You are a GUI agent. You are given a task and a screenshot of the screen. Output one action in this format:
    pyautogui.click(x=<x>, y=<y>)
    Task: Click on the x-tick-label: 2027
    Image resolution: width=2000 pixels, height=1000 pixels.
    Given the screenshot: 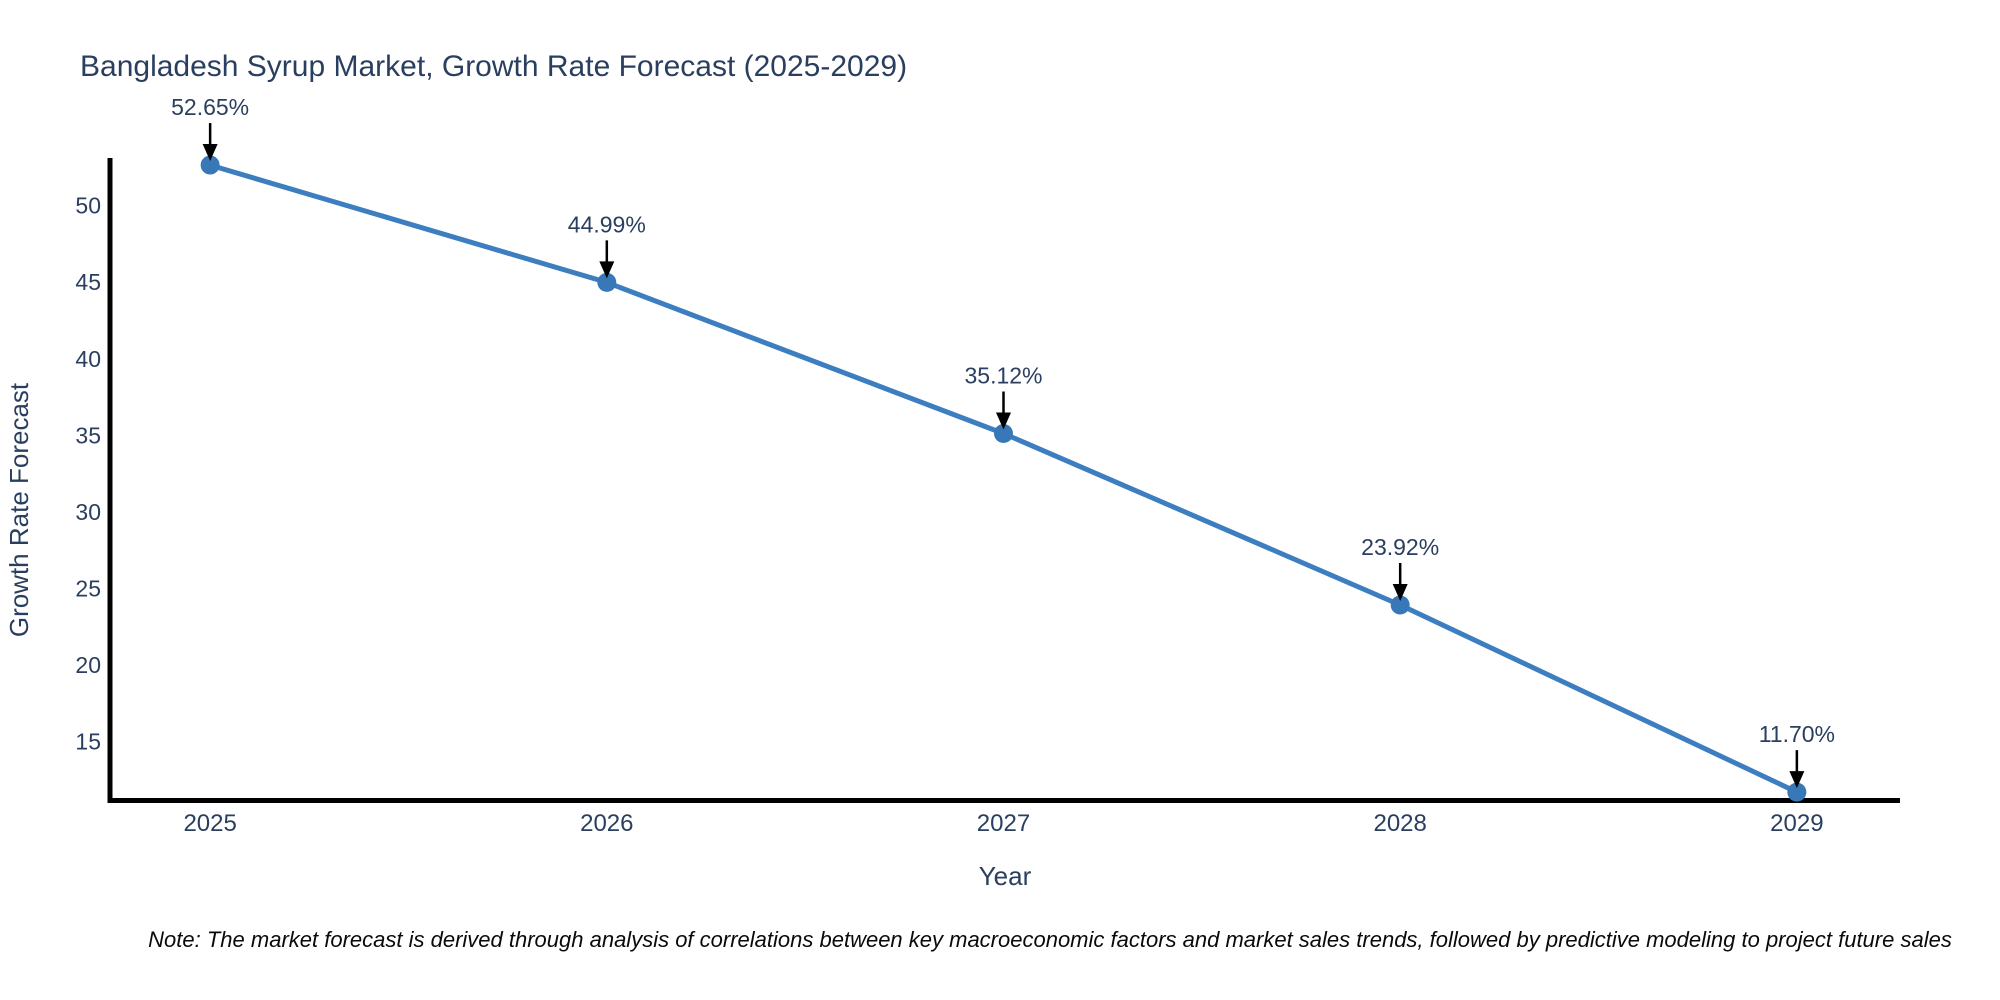 What is the action you would take?
    pyautogui.click(x=1003, y=823)
    